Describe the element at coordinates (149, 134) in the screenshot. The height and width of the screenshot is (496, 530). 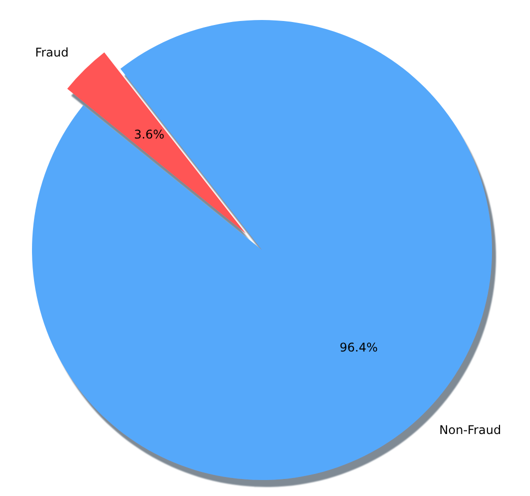
I see `data-label: 3.6%` at that location.